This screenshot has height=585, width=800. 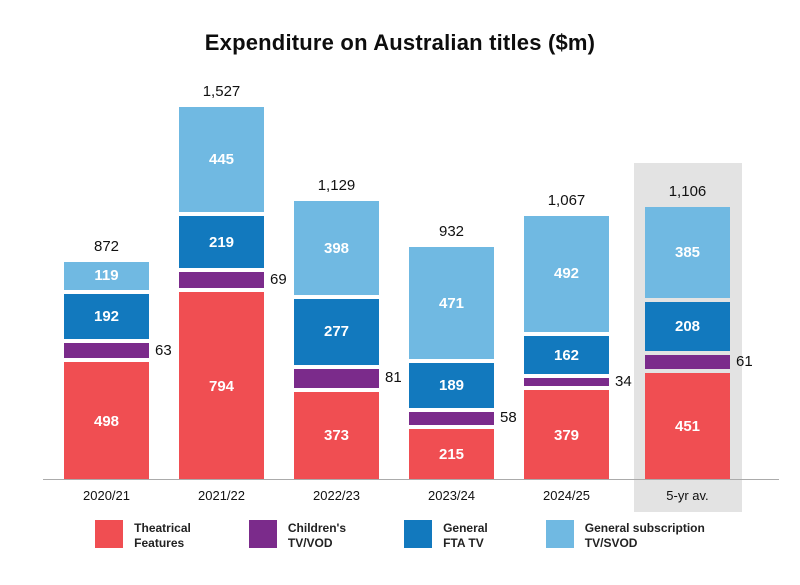 I want to click on bar-segment: 373, so click(x=336, y=435).